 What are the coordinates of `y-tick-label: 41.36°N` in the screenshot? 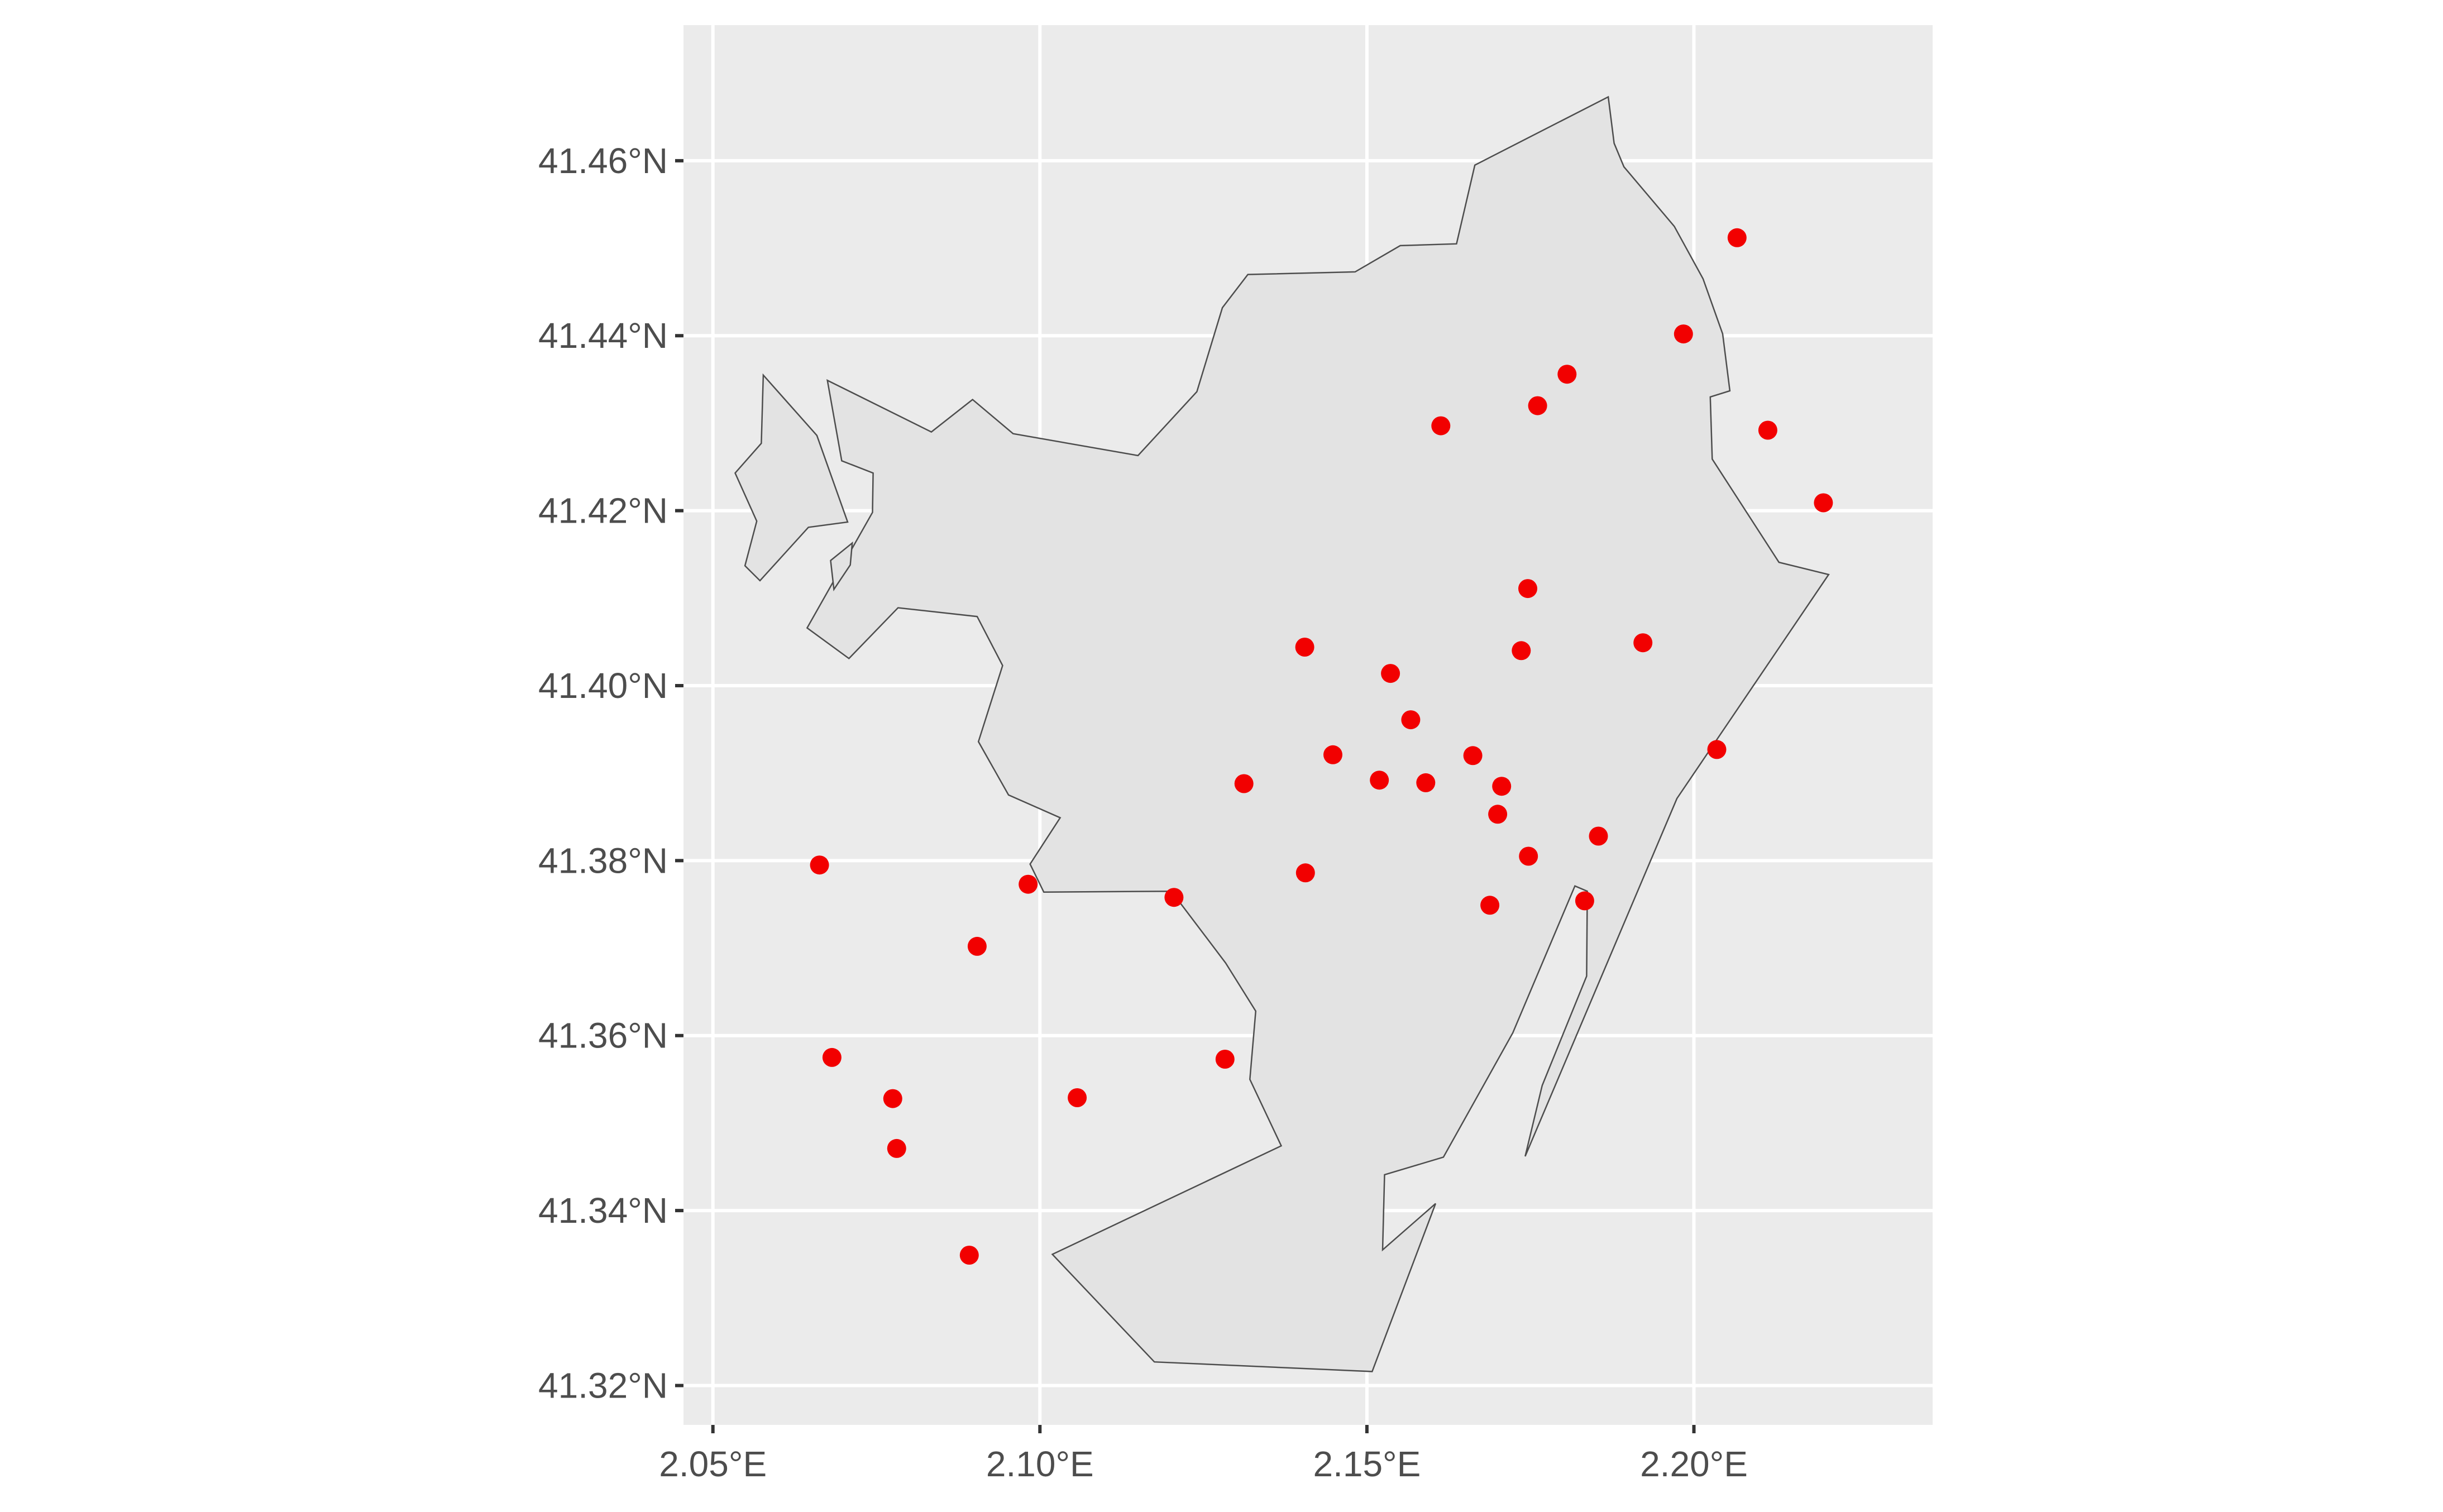 It's located at (603, 1036).